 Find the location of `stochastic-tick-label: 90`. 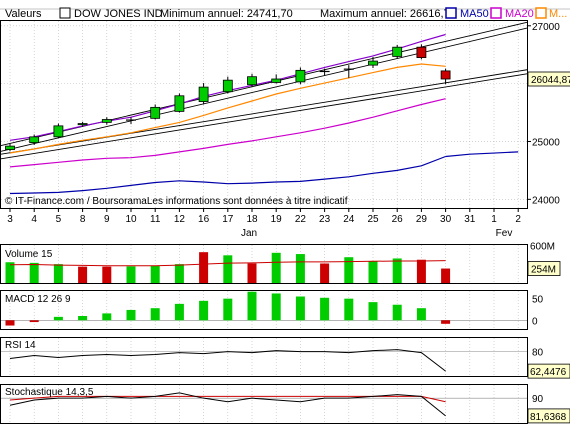

stochastic-tick-label: 90 is located at coordinates (538, 399).